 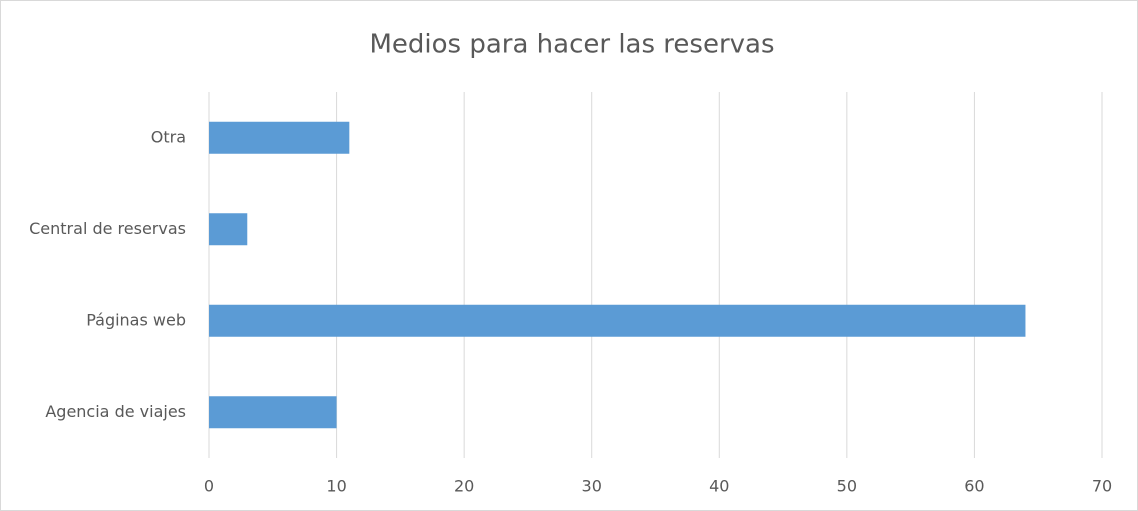 I want to click on x-tick-label: 60, so click(x=974, y=486).